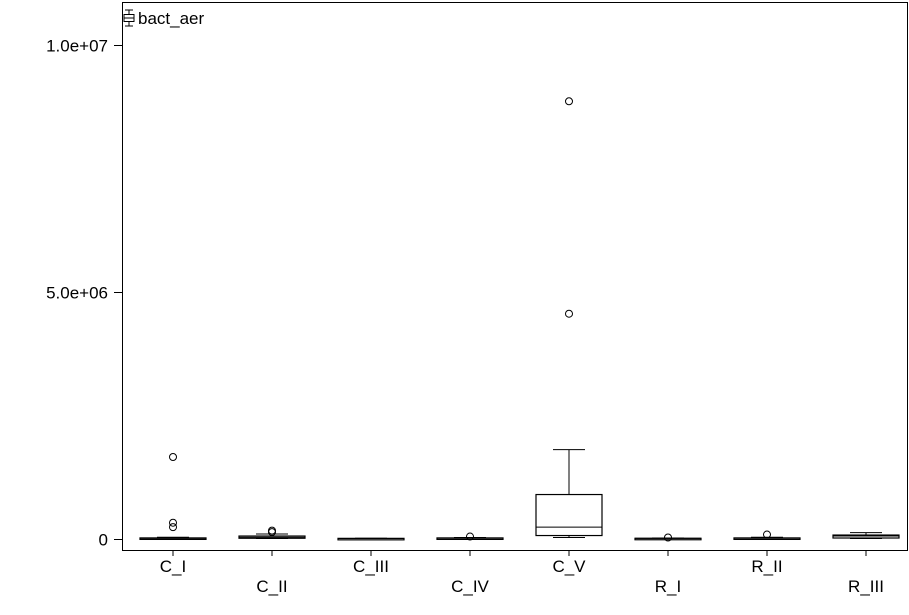 This screenshot has width=909, height=615. Describe the element at coordinates (668, 586) in the screenshot. I see `x-tick-label: R_I` at that location.